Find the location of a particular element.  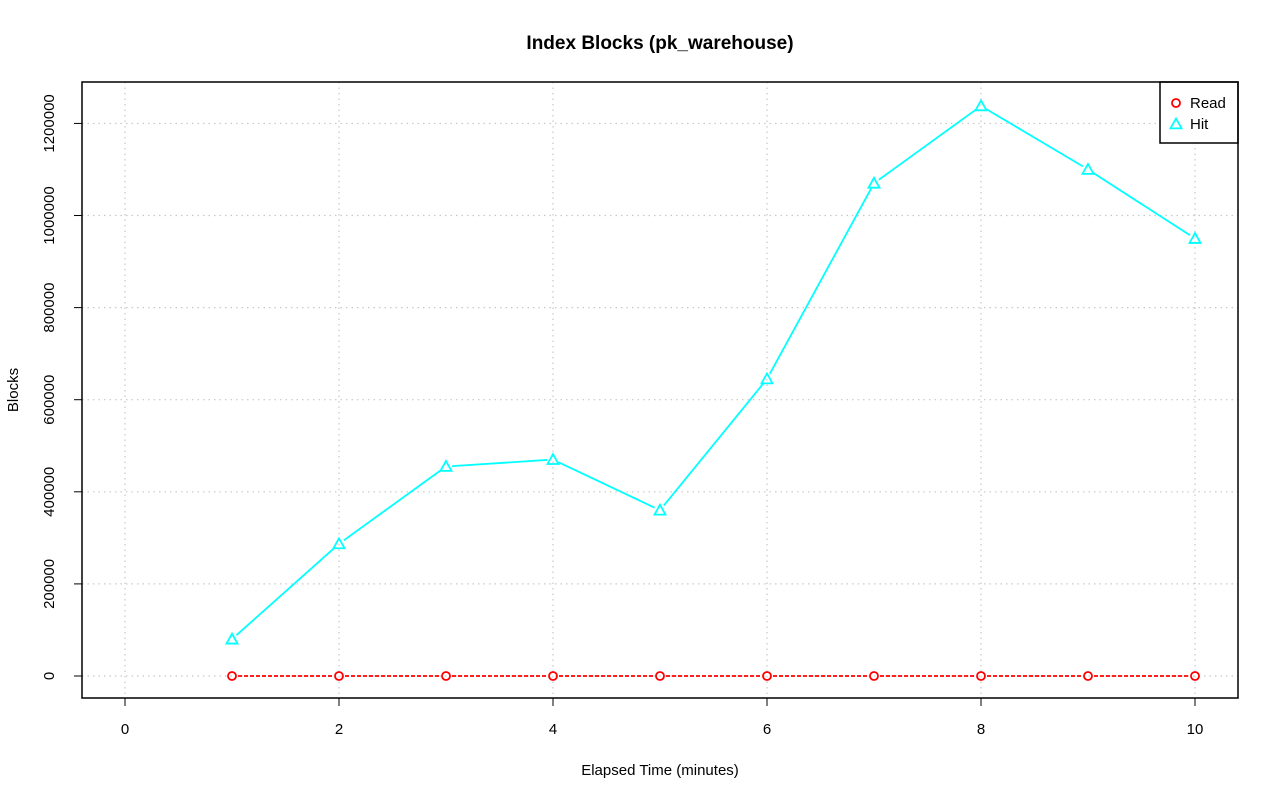

legend-label-read: Read is located at coordinates (1208, 103).